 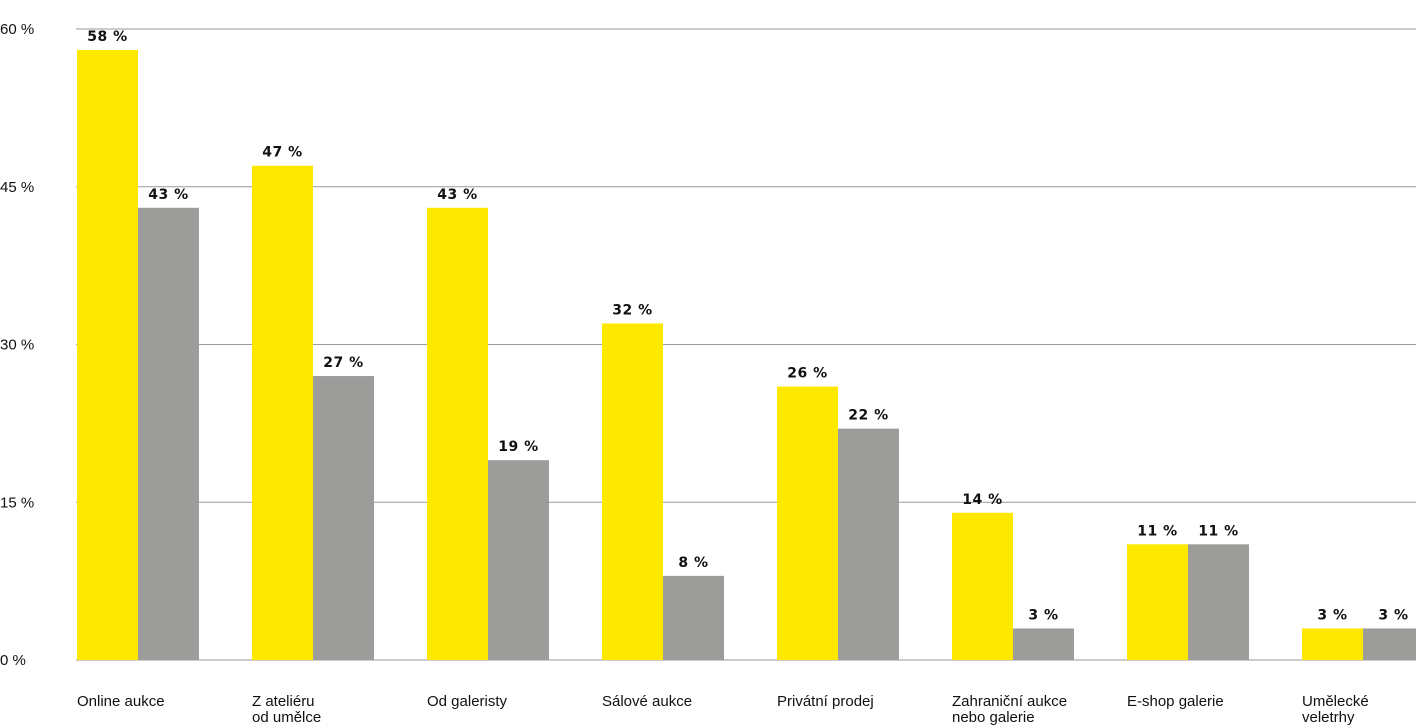 I want to click on category-label: Zahraniční aukce nebo galerie, so click(x=1009, y=709).